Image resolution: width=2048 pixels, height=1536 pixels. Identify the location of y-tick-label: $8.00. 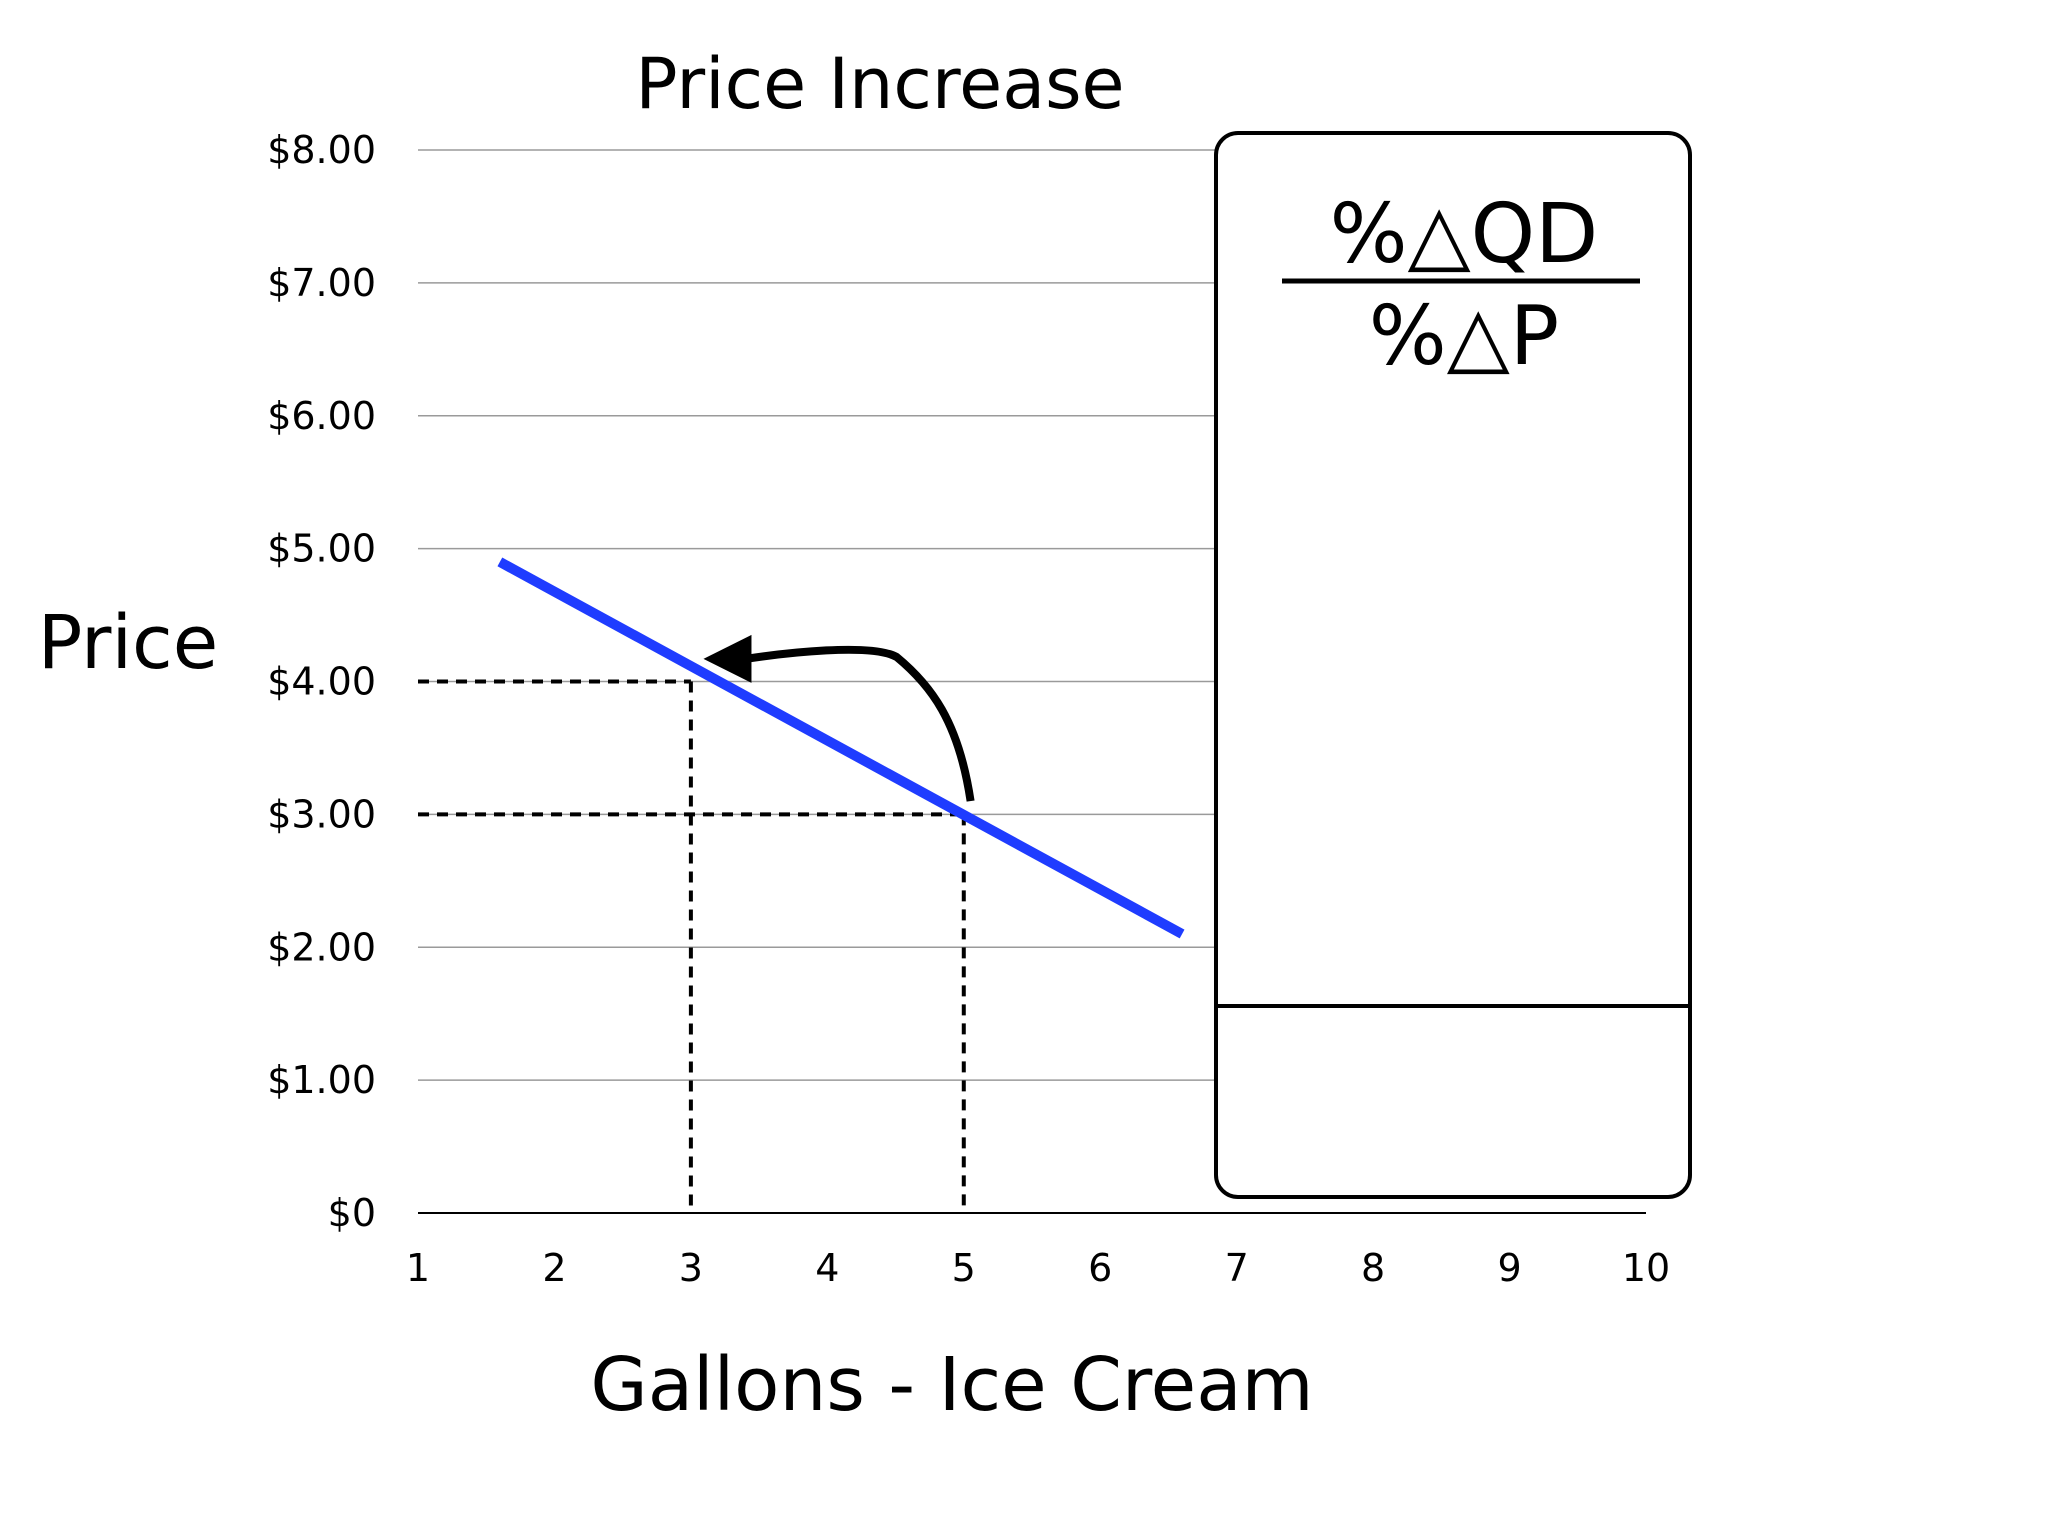
(321, 150).